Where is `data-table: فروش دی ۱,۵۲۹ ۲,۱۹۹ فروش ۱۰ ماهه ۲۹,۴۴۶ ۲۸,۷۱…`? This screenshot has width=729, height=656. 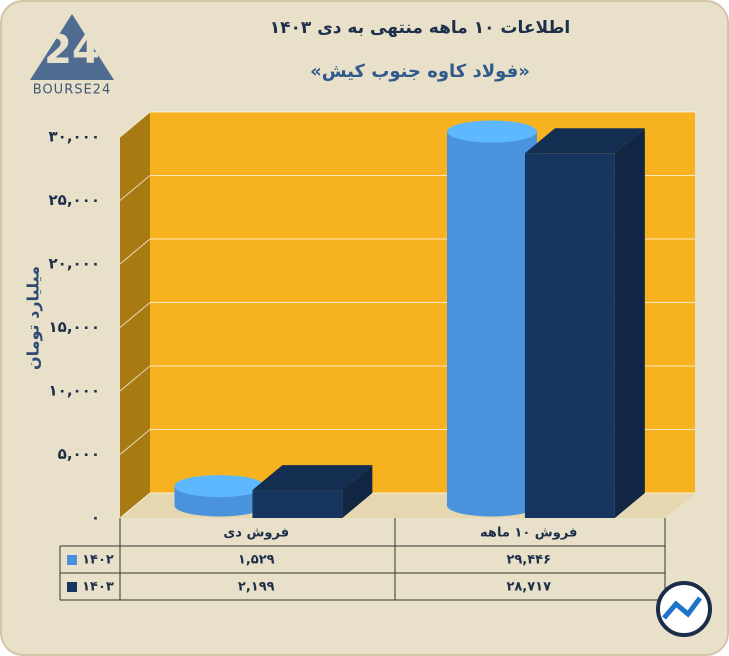 data-table: فروش دی ۱,۵۲۹ ۲,۱۹۹ فروش ۱۰ ماهه ۲۹,۴۴۶ ۲۸,۷۱… is located at coordinates (362, 559).